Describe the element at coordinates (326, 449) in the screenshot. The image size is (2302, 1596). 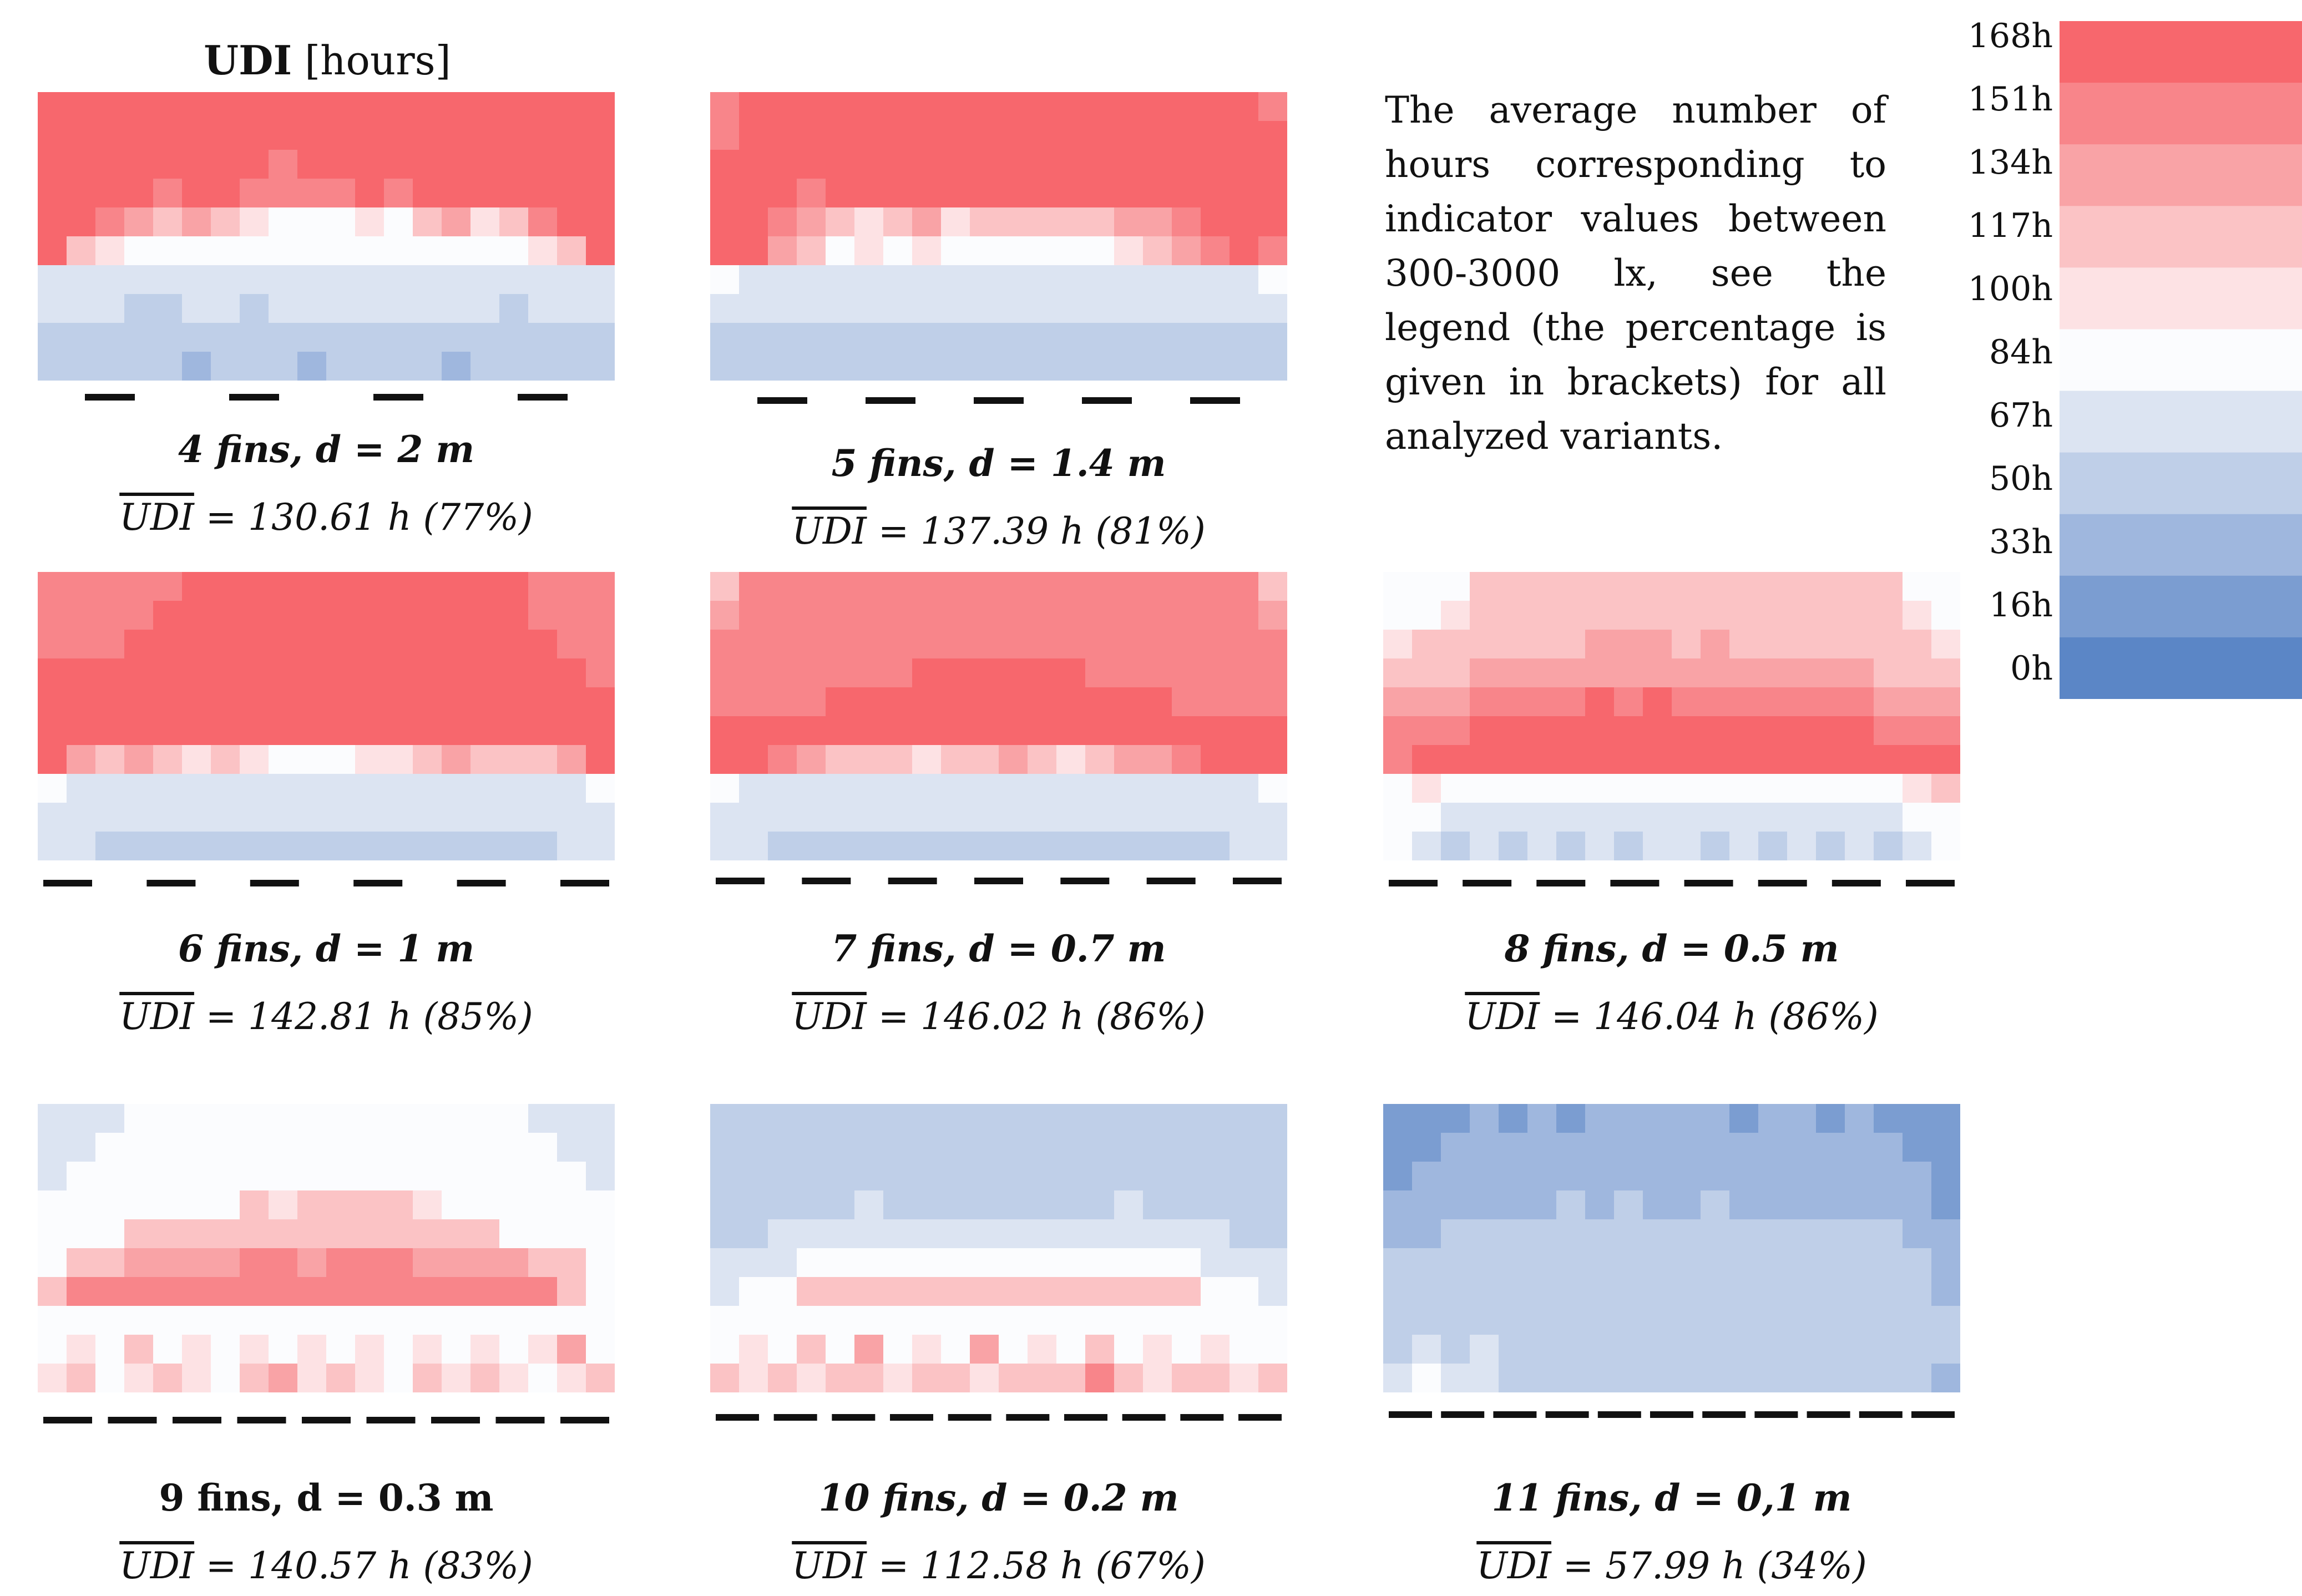
I see `panel-title: 4 fins, d = 2 m` at that location.